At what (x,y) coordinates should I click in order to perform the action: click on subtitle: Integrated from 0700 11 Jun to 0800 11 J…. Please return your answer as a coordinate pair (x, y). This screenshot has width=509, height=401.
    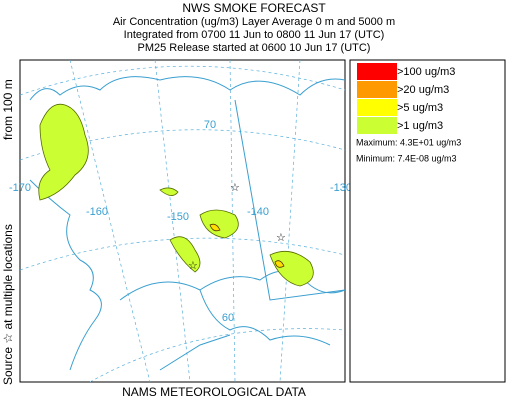
    Looking at the image, I should click on (254, 35).